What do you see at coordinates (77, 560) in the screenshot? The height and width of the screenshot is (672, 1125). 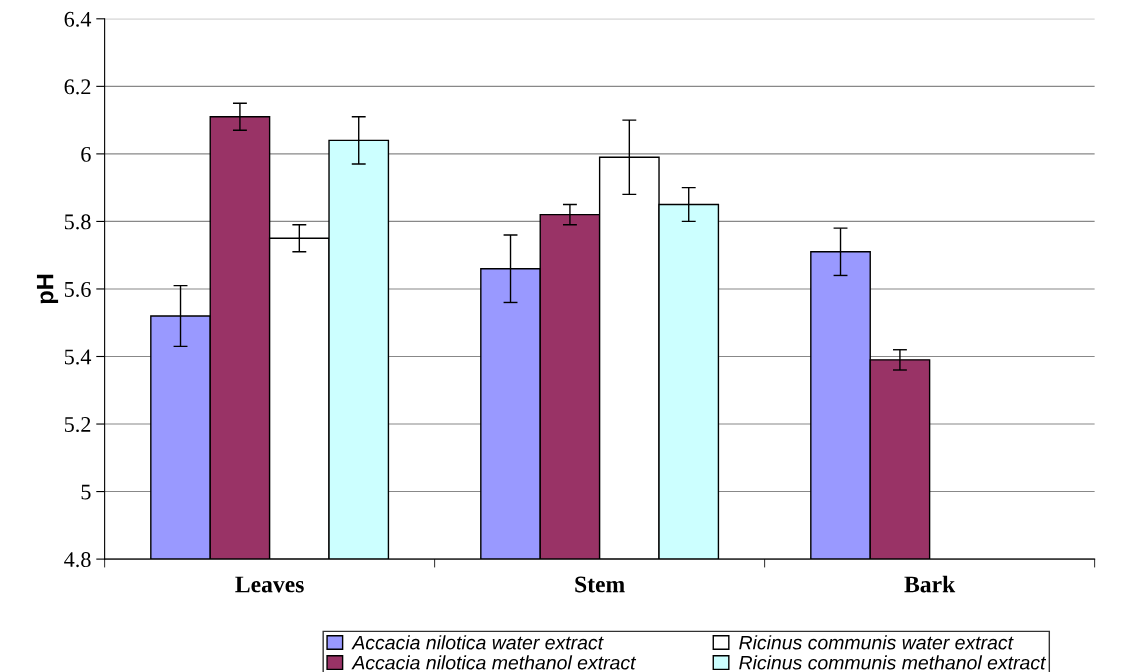 I see `y-tick-label: 4.8` at bounding box center [77, 560].